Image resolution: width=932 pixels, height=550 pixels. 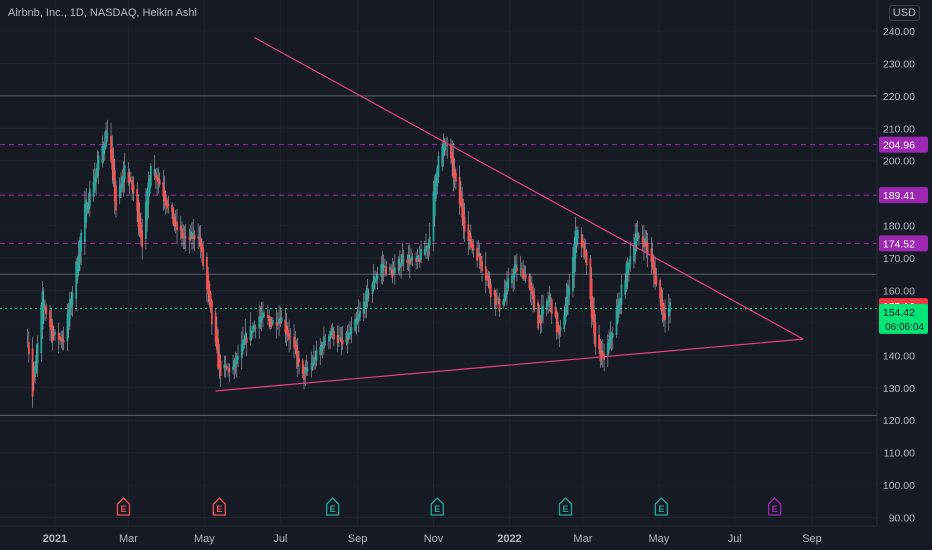 I want to click on price-tick-label: 90.00, so click(x=902, y=519).